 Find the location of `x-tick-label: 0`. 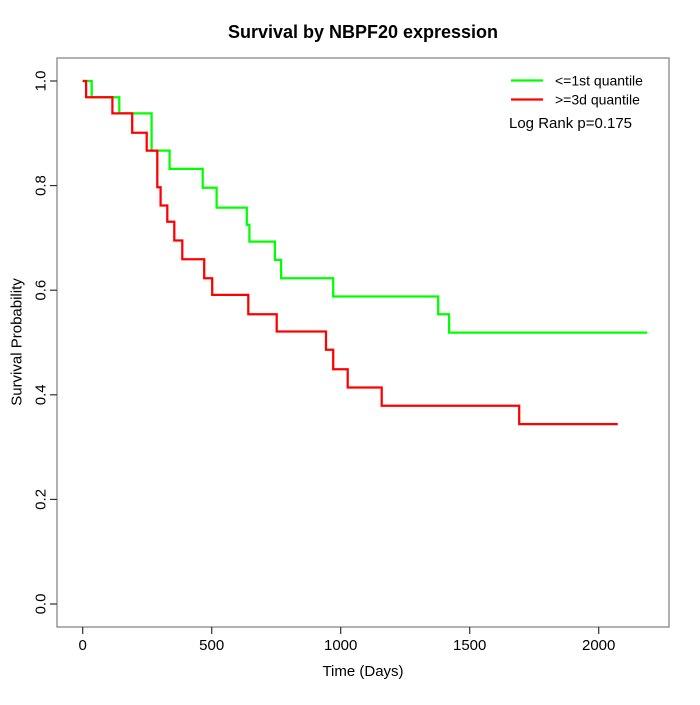

x-tick-label: 0 is located at coordinates (83, 645).